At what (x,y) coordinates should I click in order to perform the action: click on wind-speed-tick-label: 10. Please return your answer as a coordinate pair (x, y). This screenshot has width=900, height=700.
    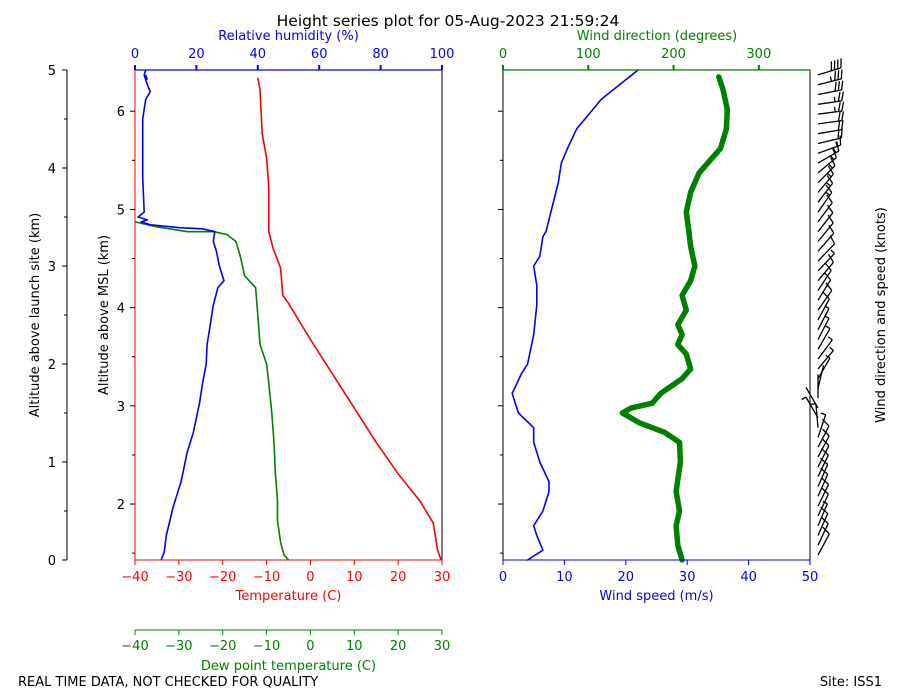
    Looking at the image, I should click on (564, 577).